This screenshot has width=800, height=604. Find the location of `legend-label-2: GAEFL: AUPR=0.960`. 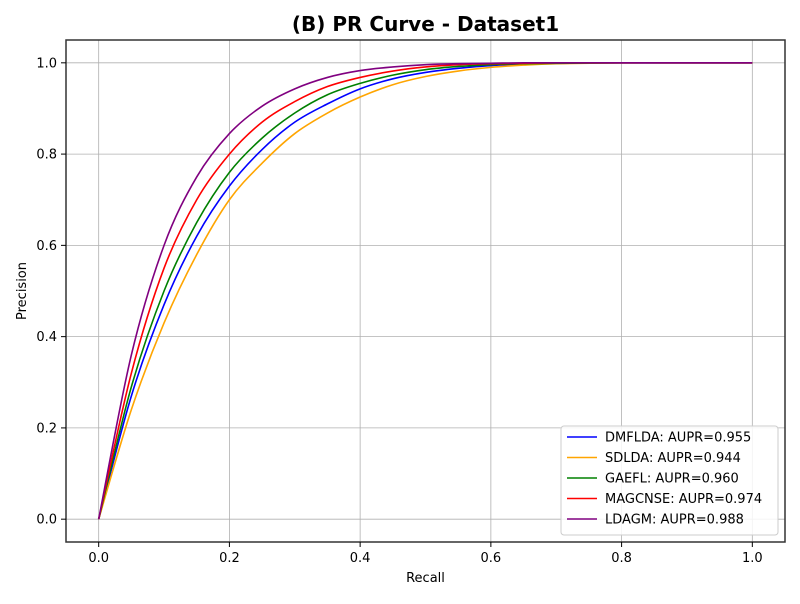

legend-label-2: GAEFL: AUPR=0.960 is located at coordinates (672, 479).